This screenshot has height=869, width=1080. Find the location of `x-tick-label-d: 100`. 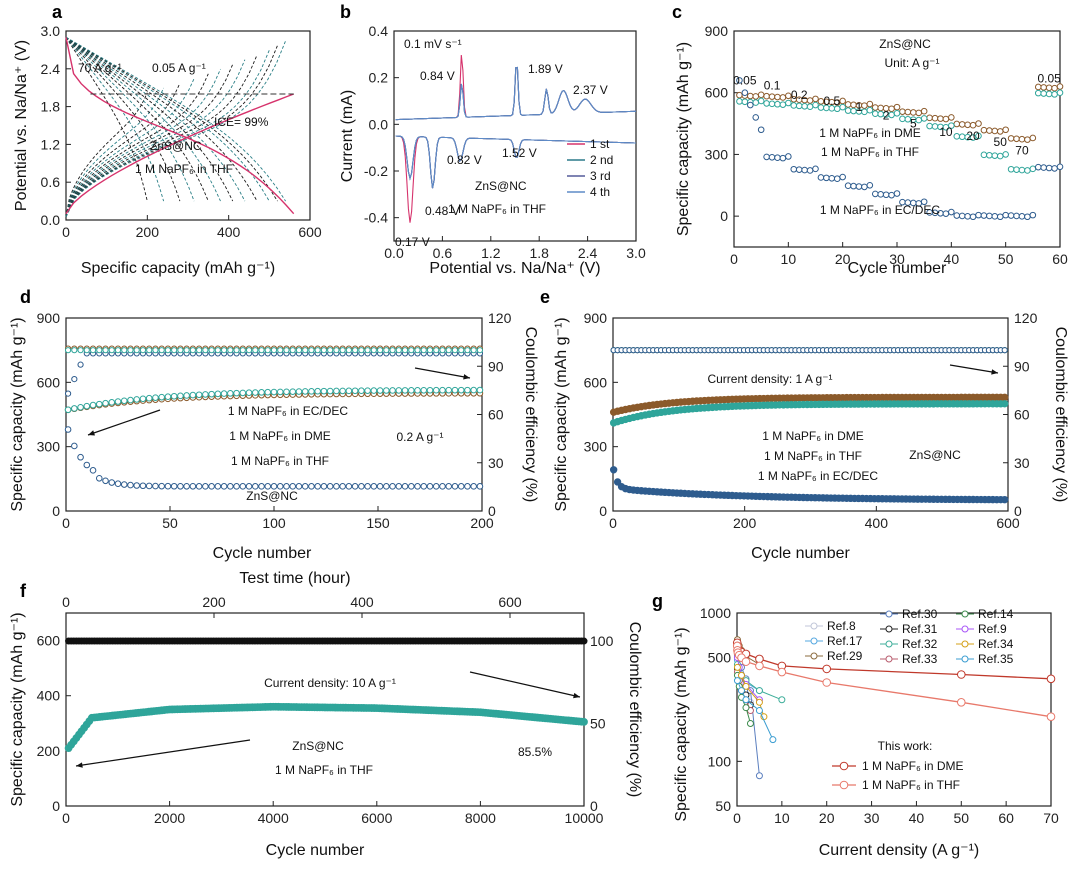

x-tick-label-d: 100 is located at coordinates (274, 523).